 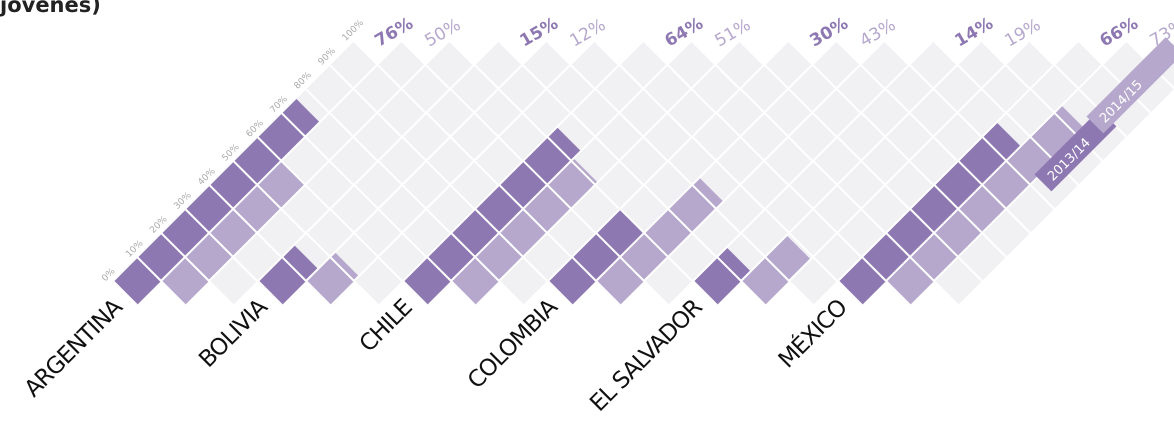 What do you see at coordinates (539, 33) in the screenshot?
I see `value-label: 15%` at bounding box center [539, 33].